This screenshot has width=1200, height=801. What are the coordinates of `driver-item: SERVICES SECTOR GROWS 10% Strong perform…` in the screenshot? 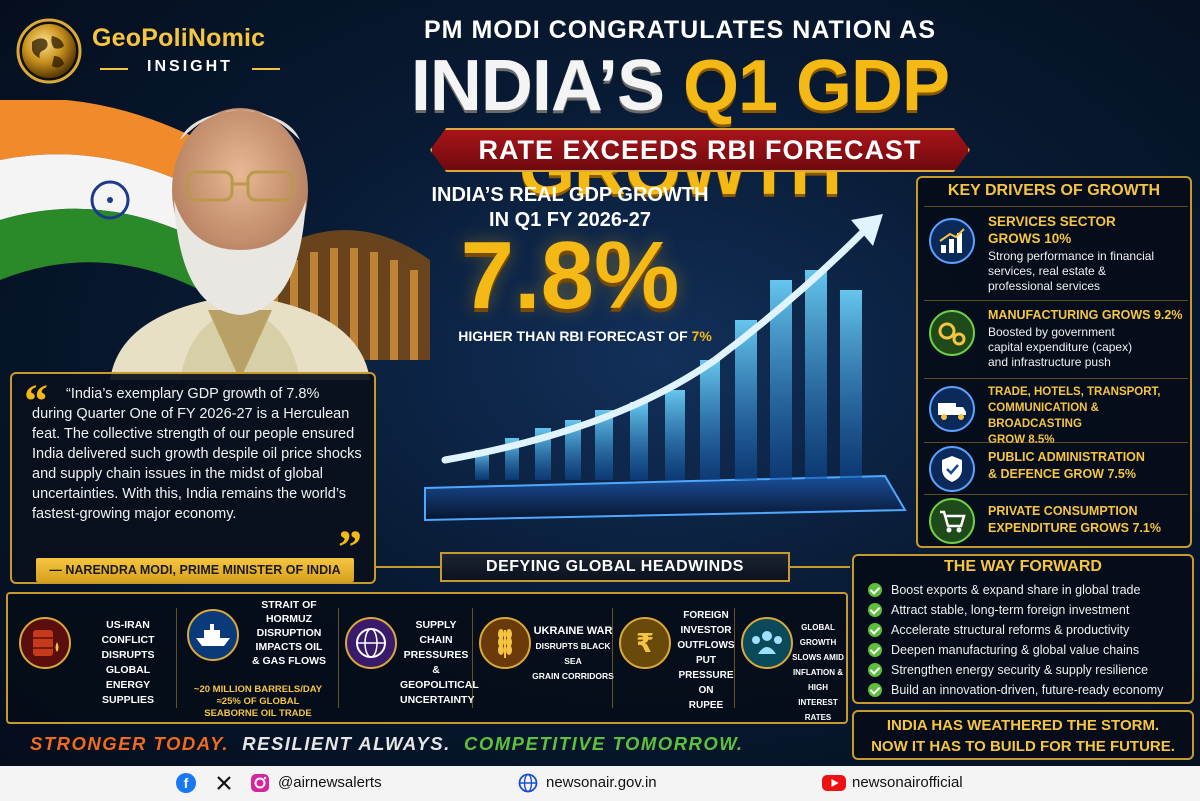 It's located at (1056, 252).